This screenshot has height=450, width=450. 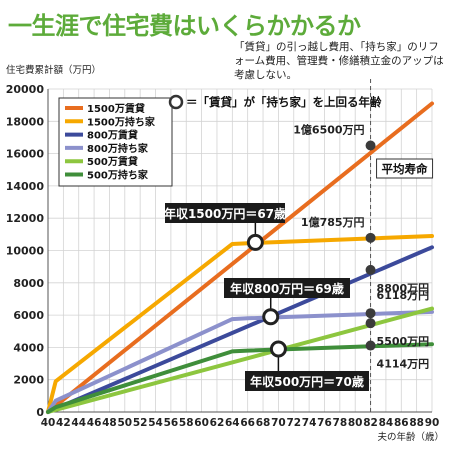 I want to click on point-value-label: 5500万円, so click(x=403, y=341).